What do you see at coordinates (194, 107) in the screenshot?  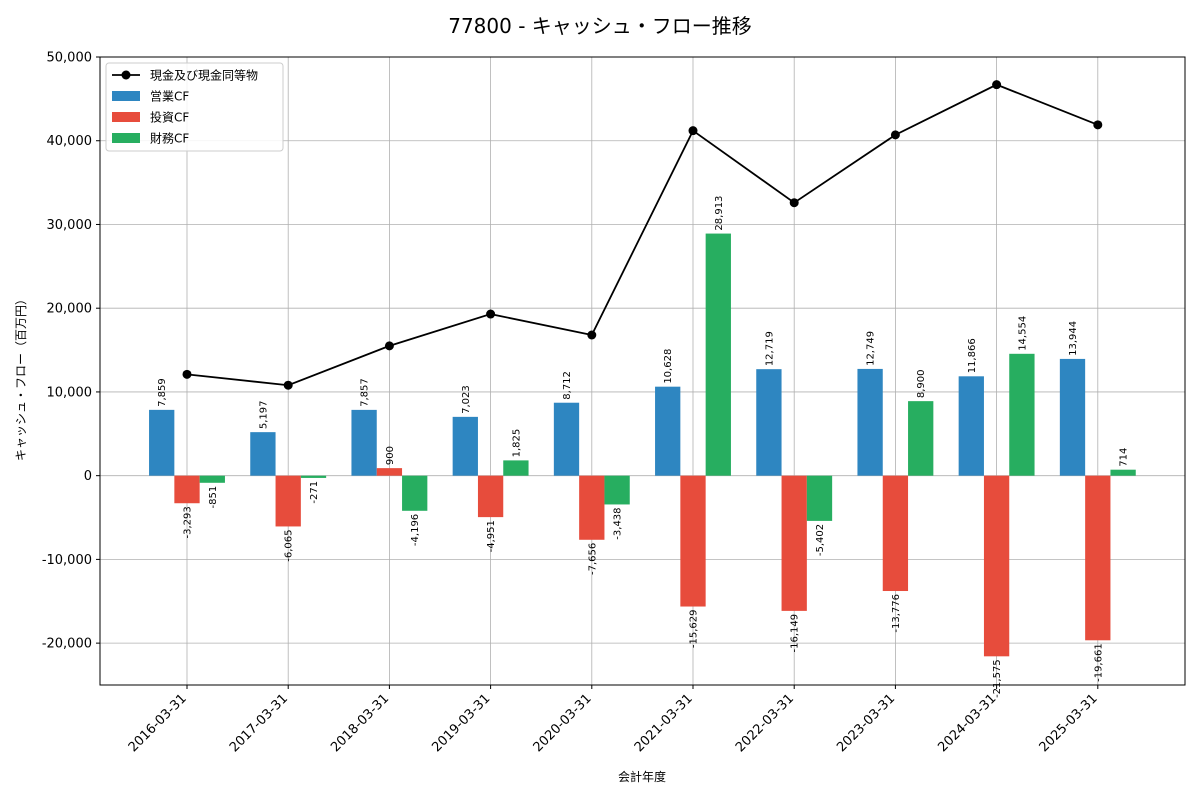 I see `legend-box` at bounding box center [194, 107].